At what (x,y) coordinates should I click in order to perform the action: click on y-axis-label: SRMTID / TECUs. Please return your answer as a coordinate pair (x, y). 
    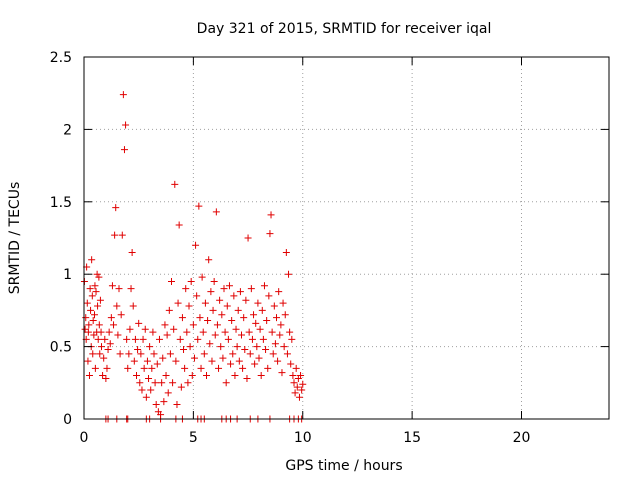
    Looking at the image, I should click on (15, 238).